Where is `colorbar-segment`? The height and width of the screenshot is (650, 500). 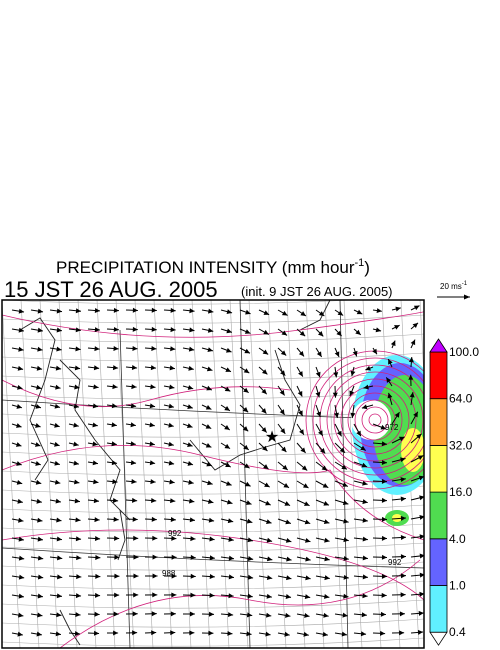 colorbar-segment is located at coordinates (438, 422).